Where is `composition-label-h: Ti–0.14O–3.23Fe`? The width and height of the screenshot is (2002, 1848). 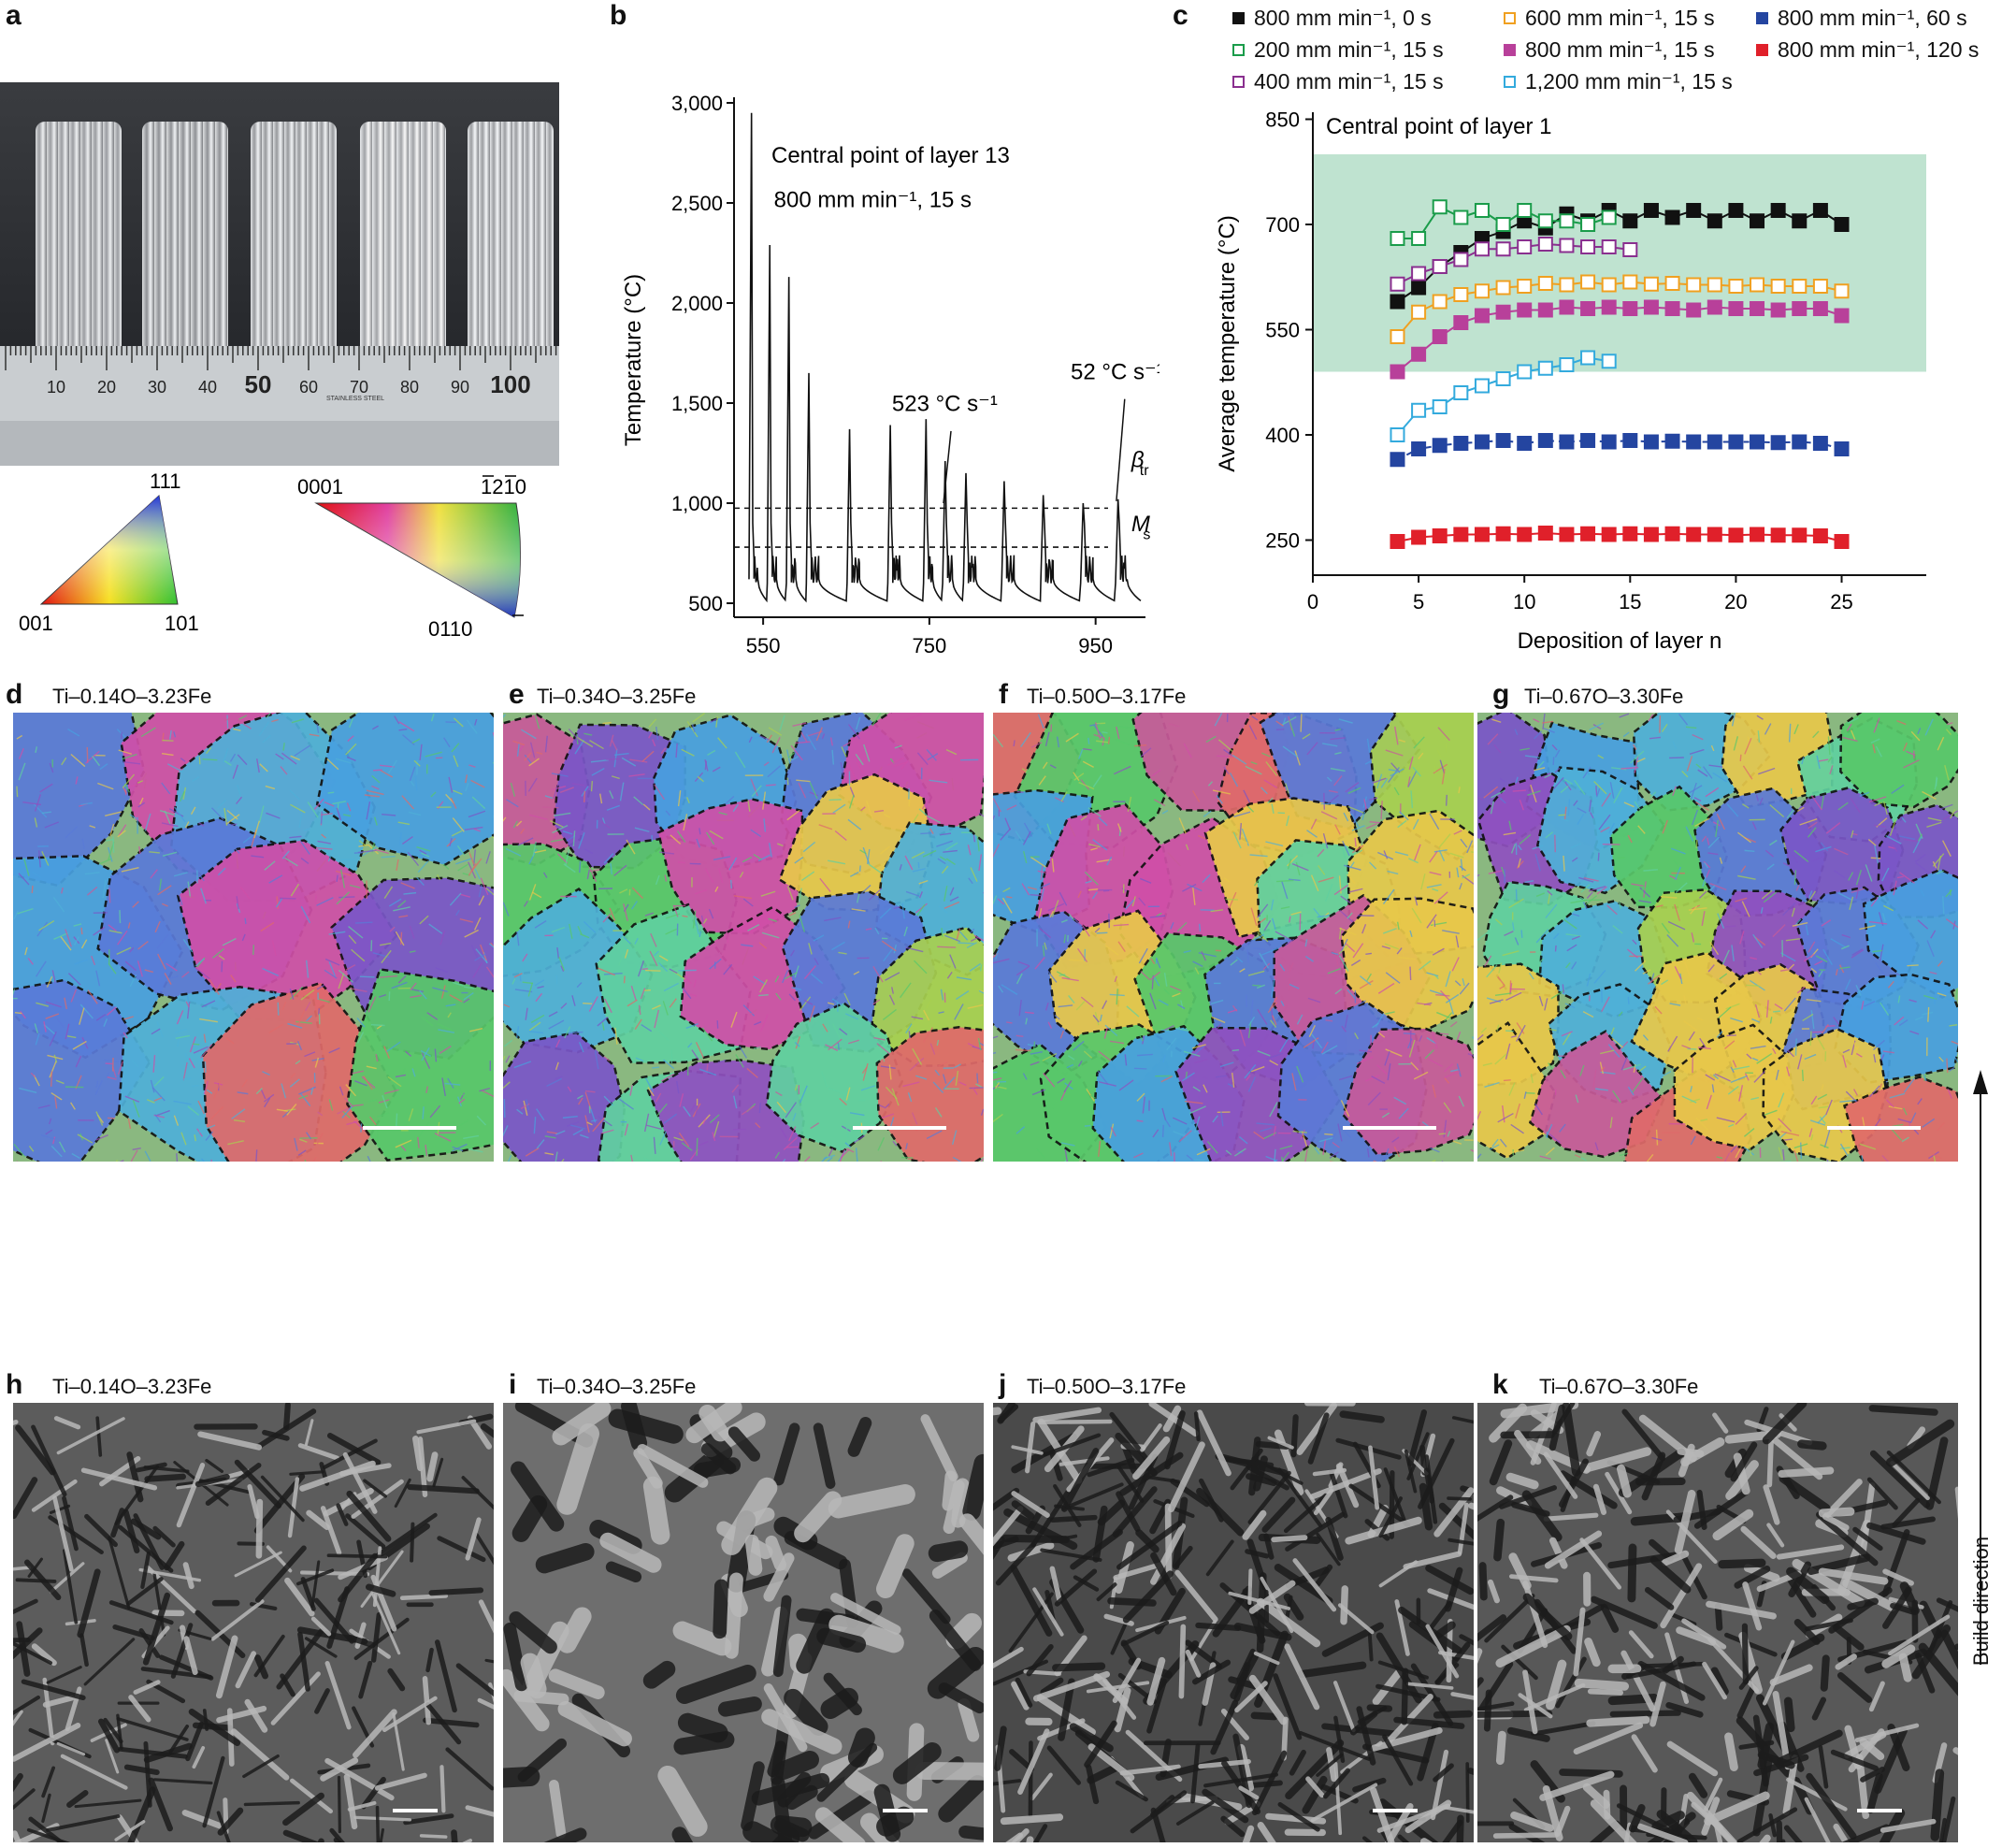 composition-label-h: Ti–0.14O–3.23Fe is located at coordinates (132, 1386).